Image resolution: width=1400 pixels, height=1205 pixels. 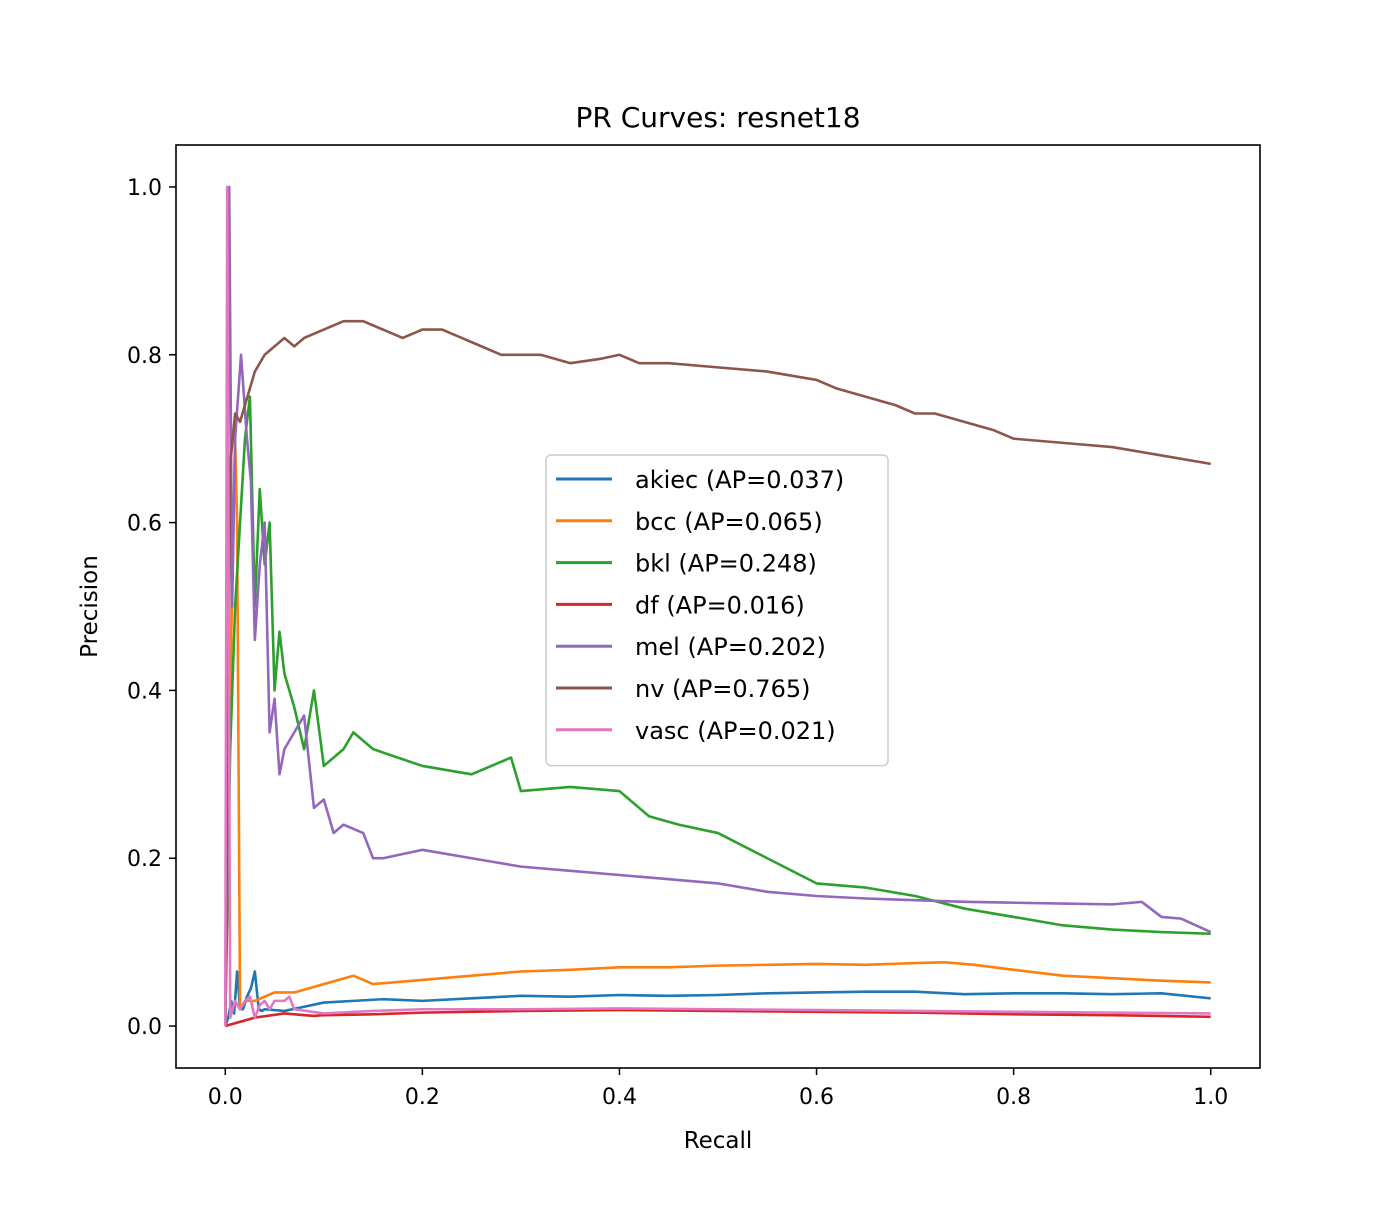 I want to click on x-axis-title: Recall, so click(x=718, y=1141).